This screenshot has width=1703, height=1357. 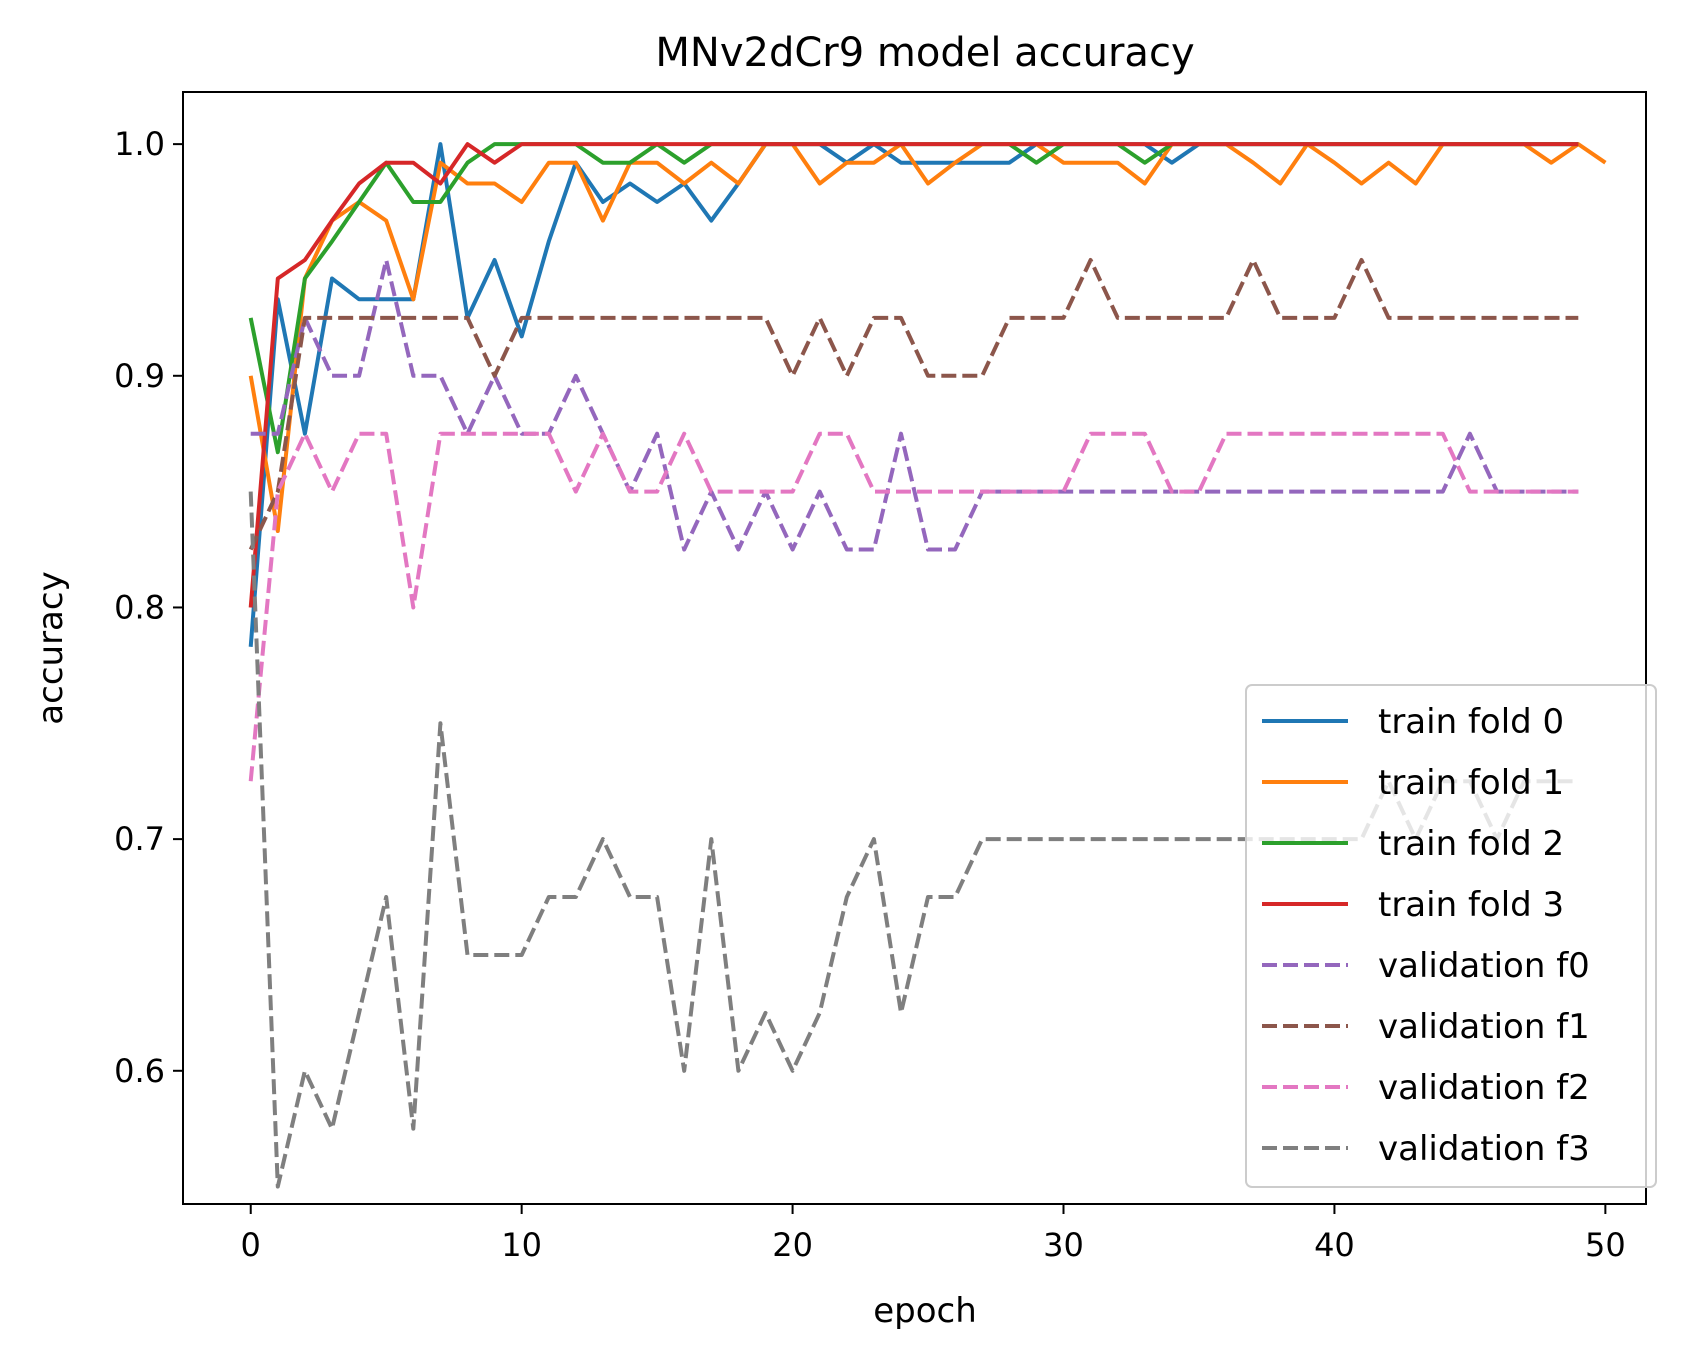 I want to click on legend-label: validation f0, so click(x=1484, y=966).